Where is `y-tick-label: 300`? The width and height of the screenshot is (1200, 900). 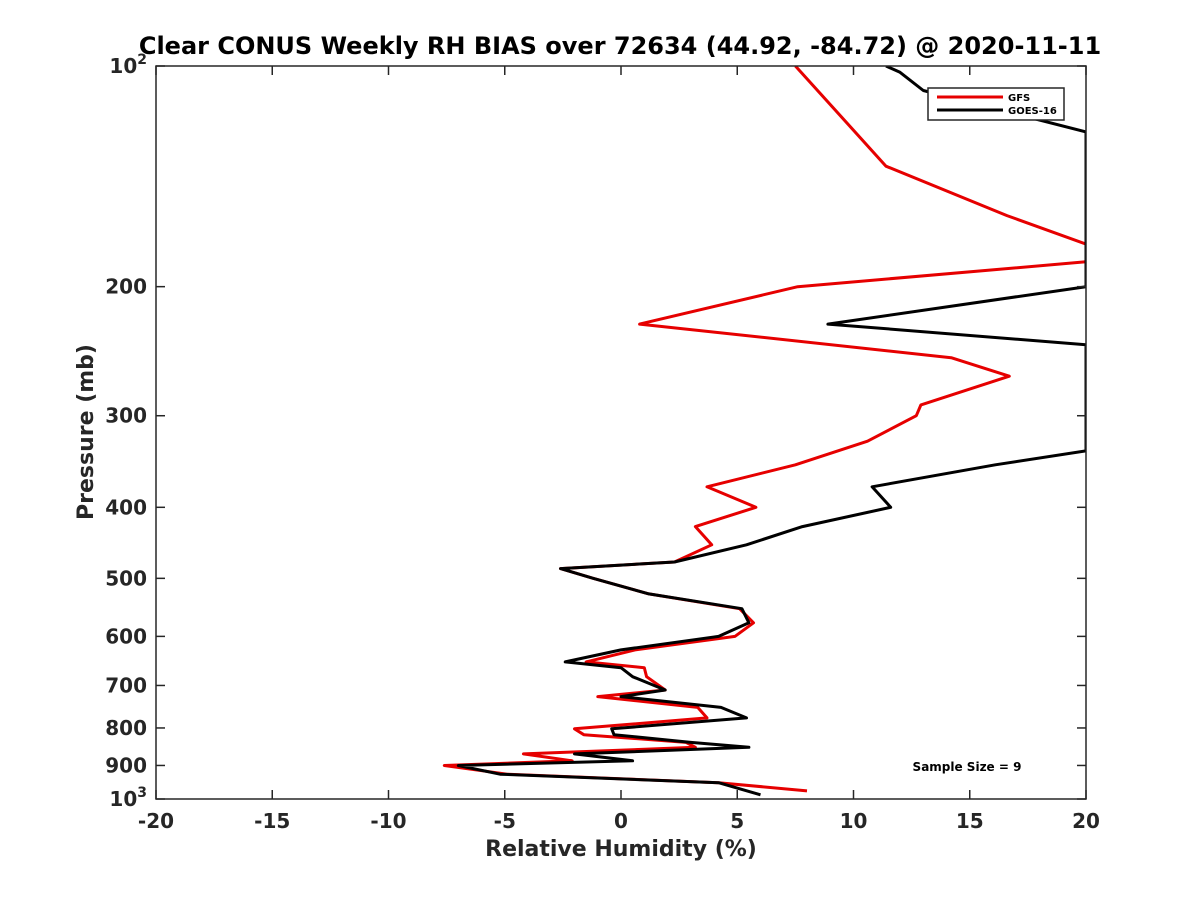 y-tick-label: 300 is located at coordinates (126, 416).